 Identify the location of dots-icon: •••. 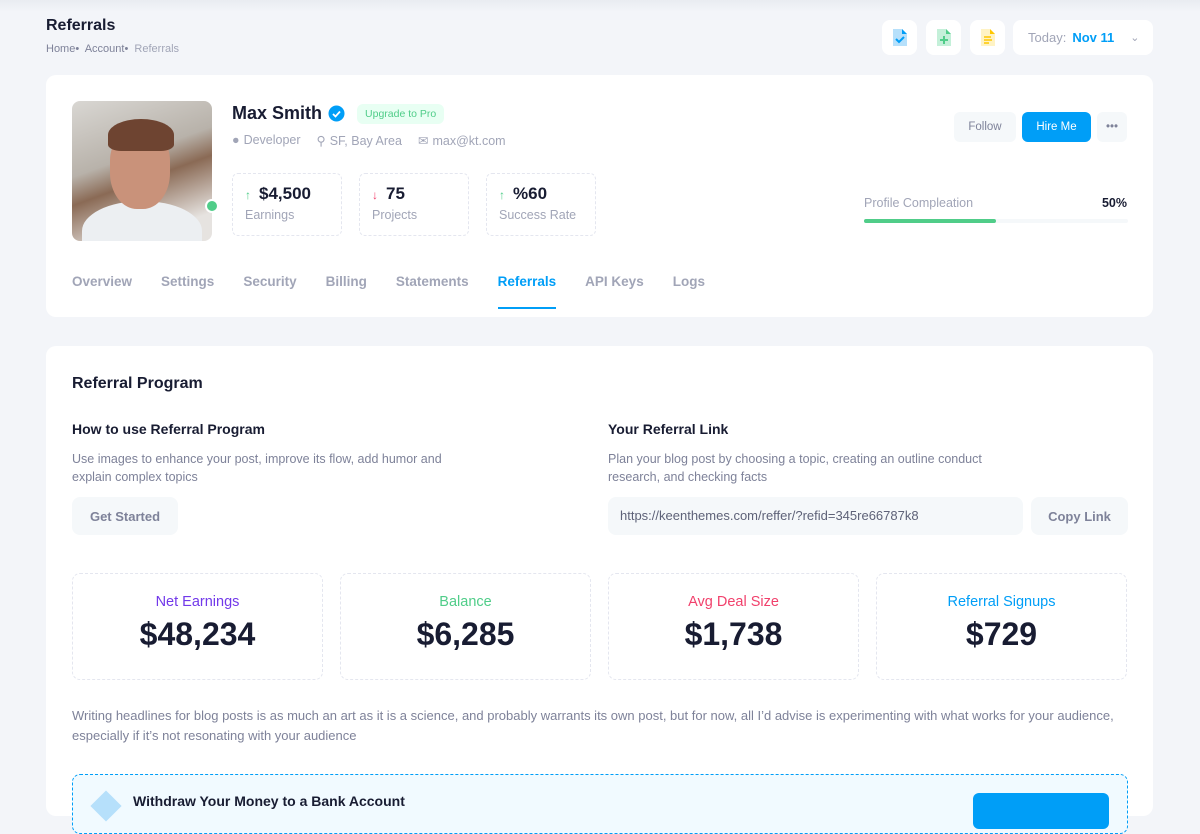
(1112, 127).